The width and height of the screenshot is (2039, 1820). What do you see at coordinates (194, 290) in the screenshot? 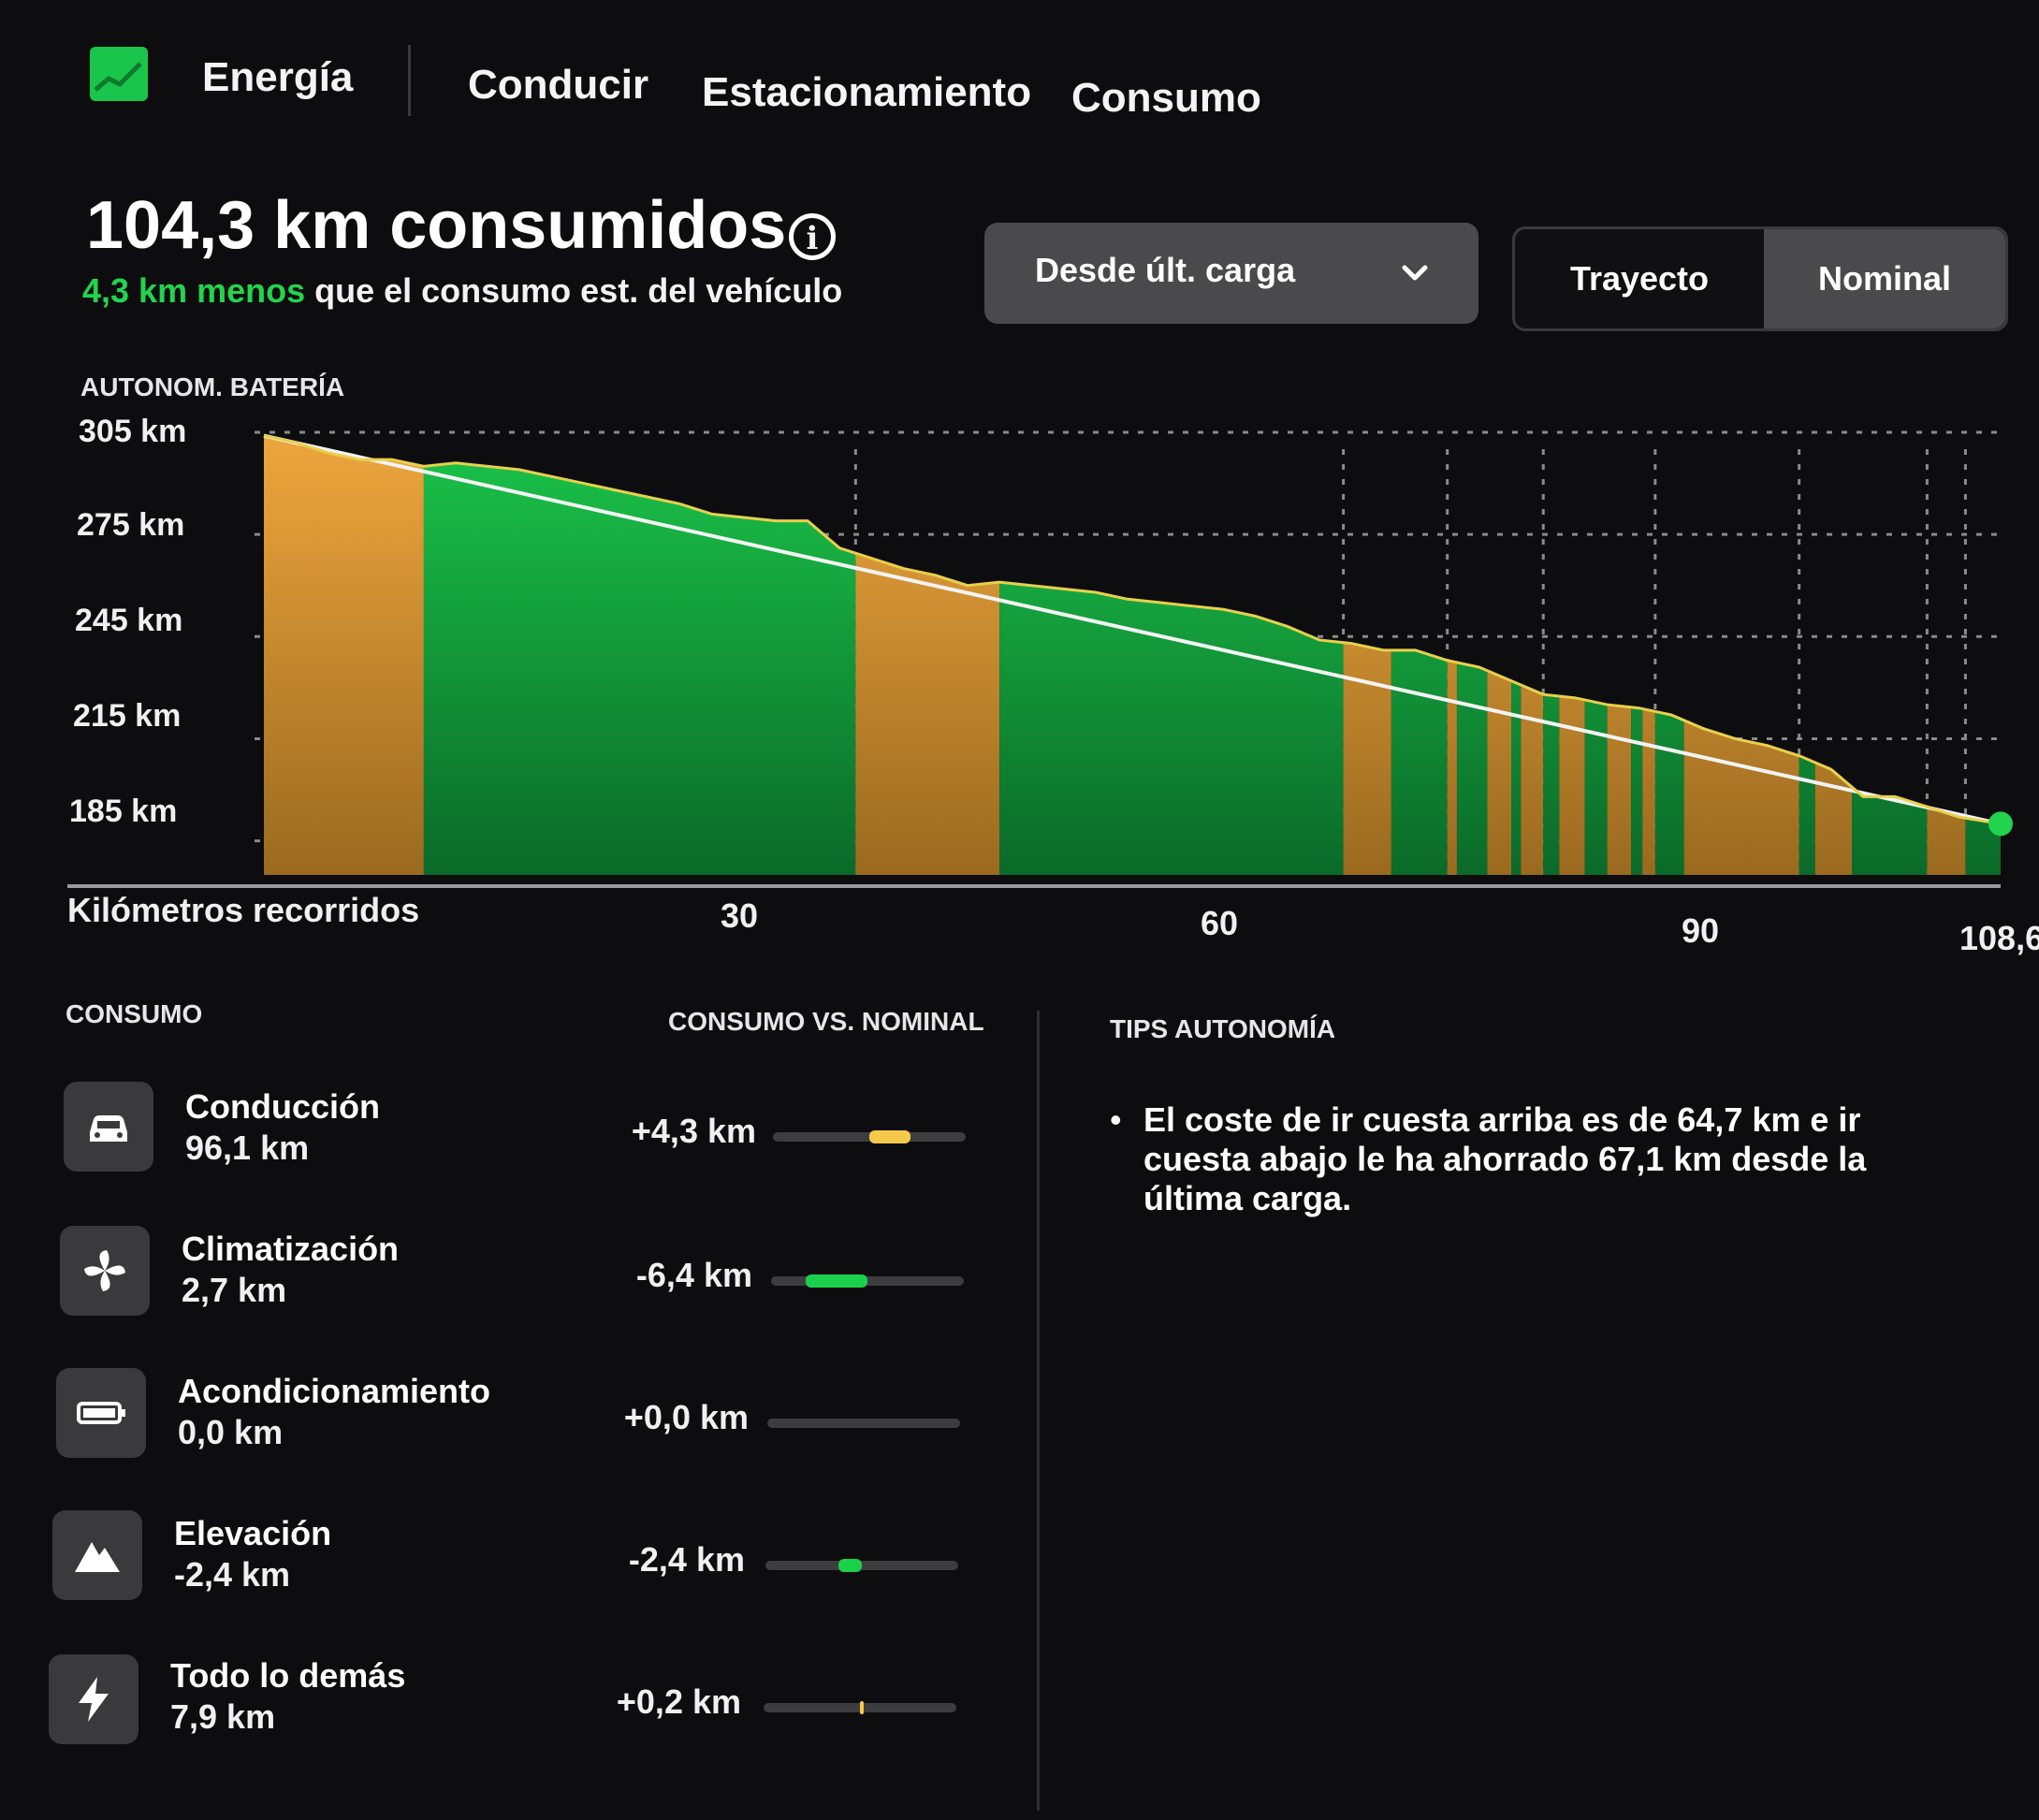
I see `savings-highlight: 4,3 km menos` at bounding box center [194, 290].